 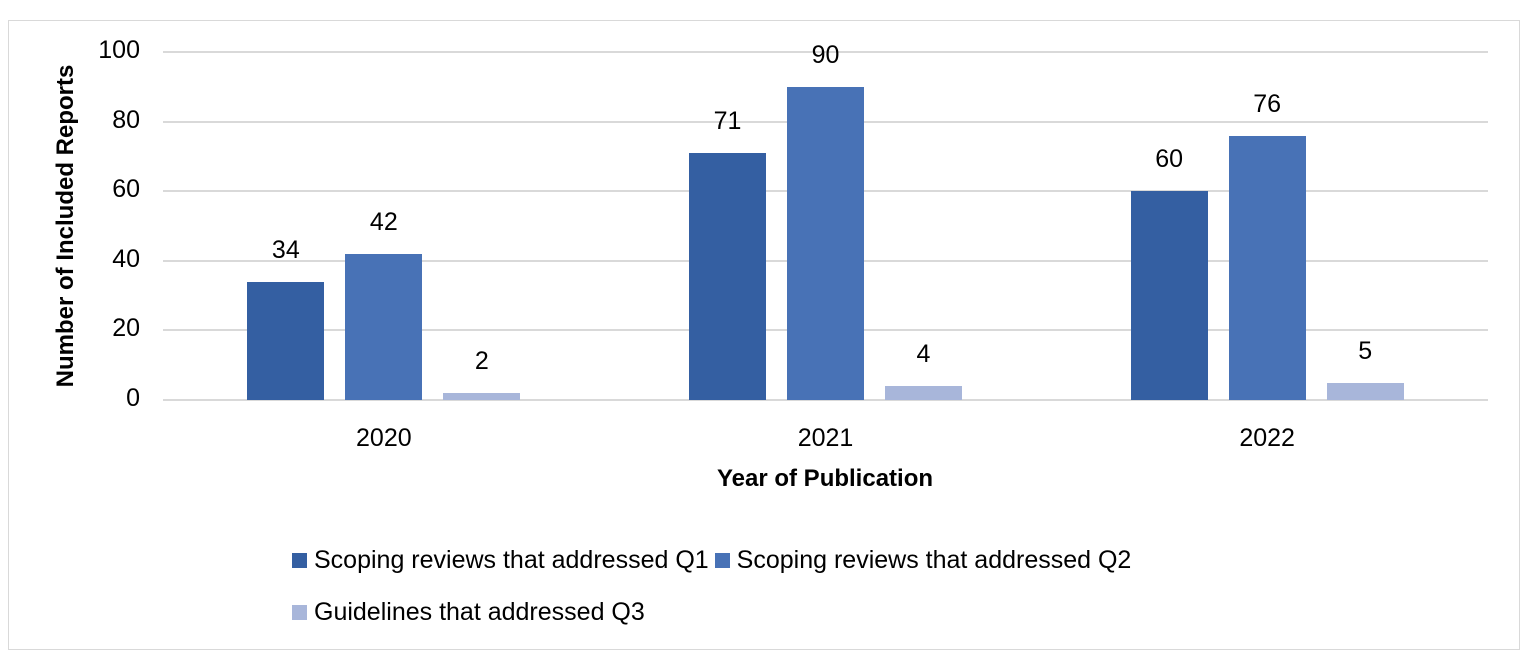 I want to click on data-label: 42, so click(x=383, y=221).